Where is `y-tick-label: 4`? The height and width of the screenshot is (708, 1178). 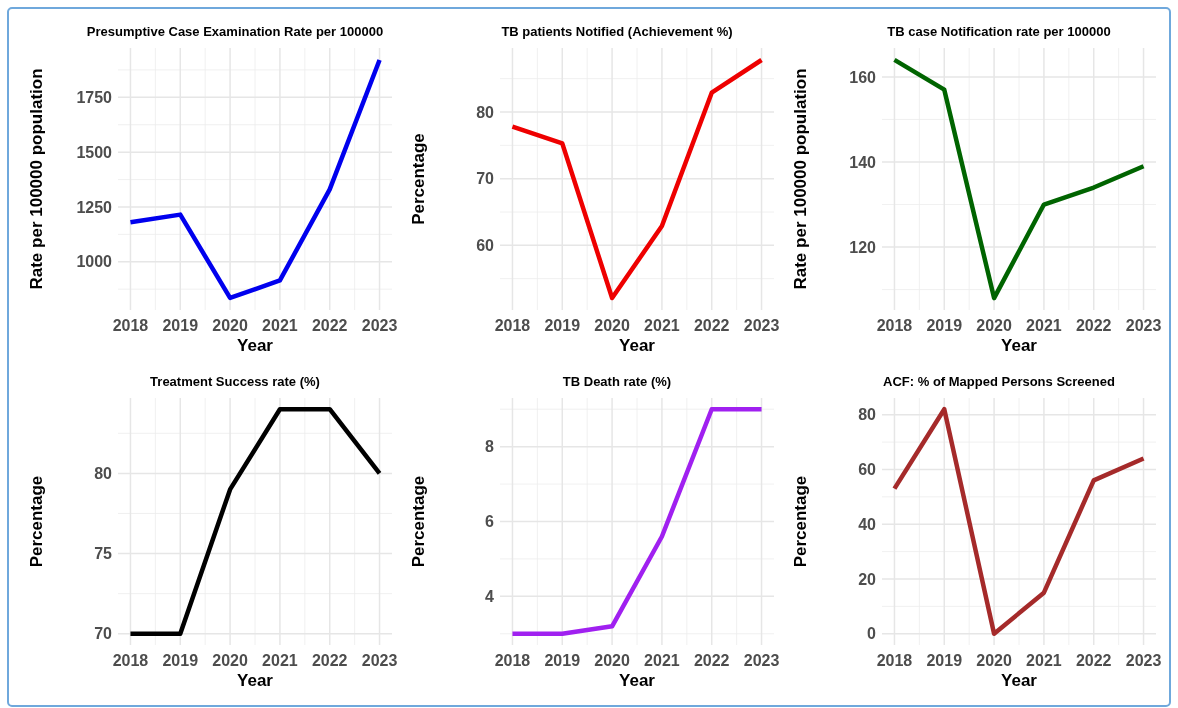
y-tick-label: 4 is located at coordinates (490, 596).